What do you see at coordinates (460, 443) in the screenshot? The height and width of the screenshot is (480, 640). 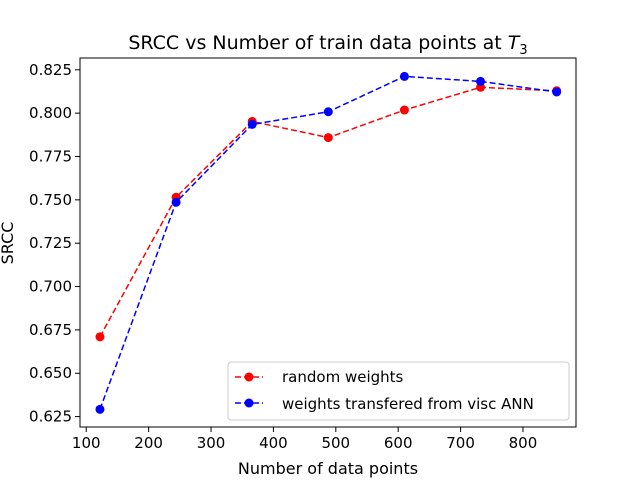 I see `x-tick-label: 700` at bounding box center [460, 443].